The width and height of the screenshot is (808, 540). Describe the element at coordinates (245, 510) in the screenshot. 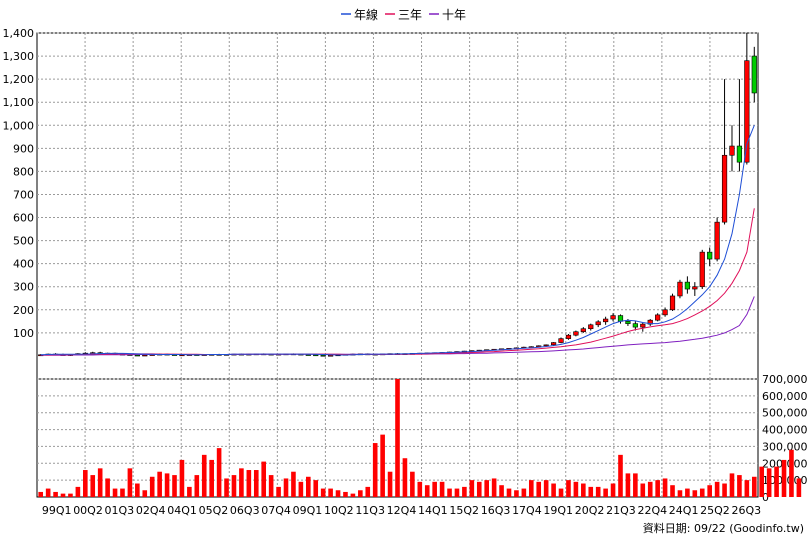

I see `x-tick-label: 06Q3` at that location.